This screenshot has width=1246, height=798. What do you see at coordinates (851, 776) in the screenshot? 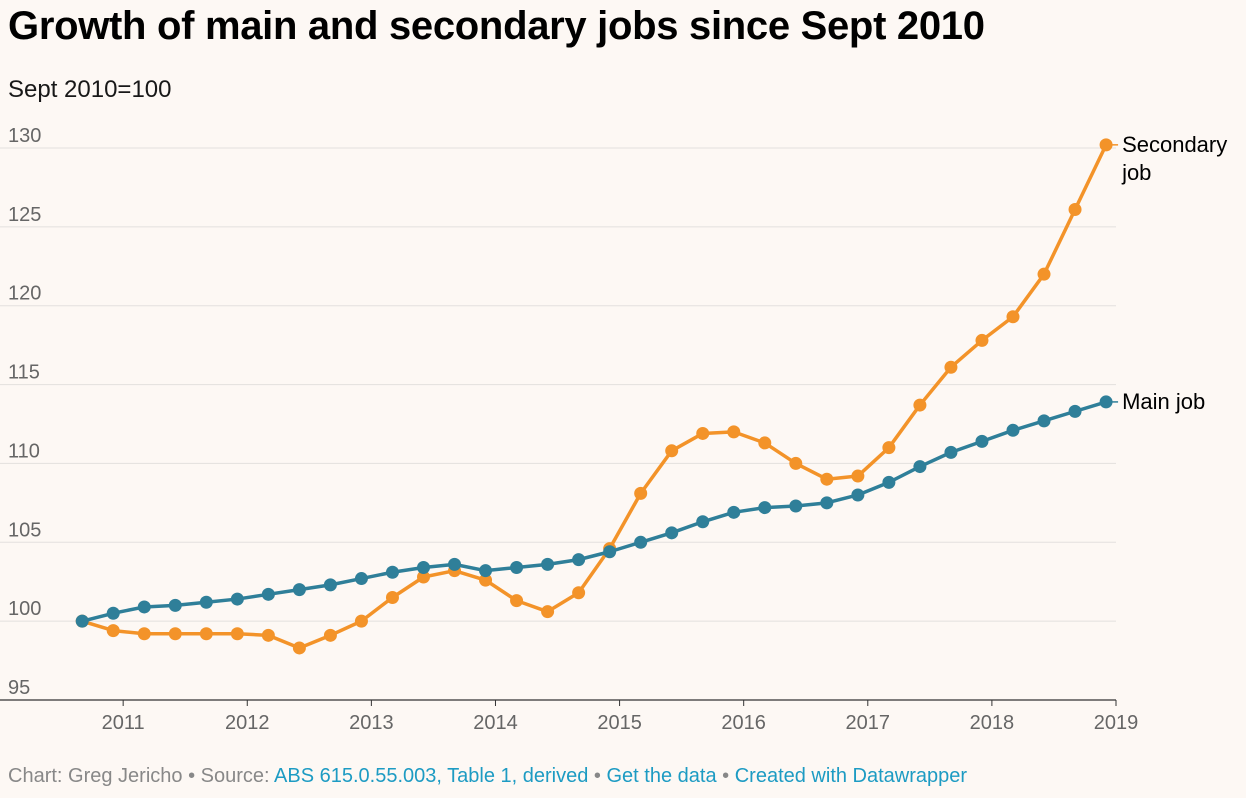
I see `datawrapper-link: Created with Datawrapper` at bounding box center [851, 776].